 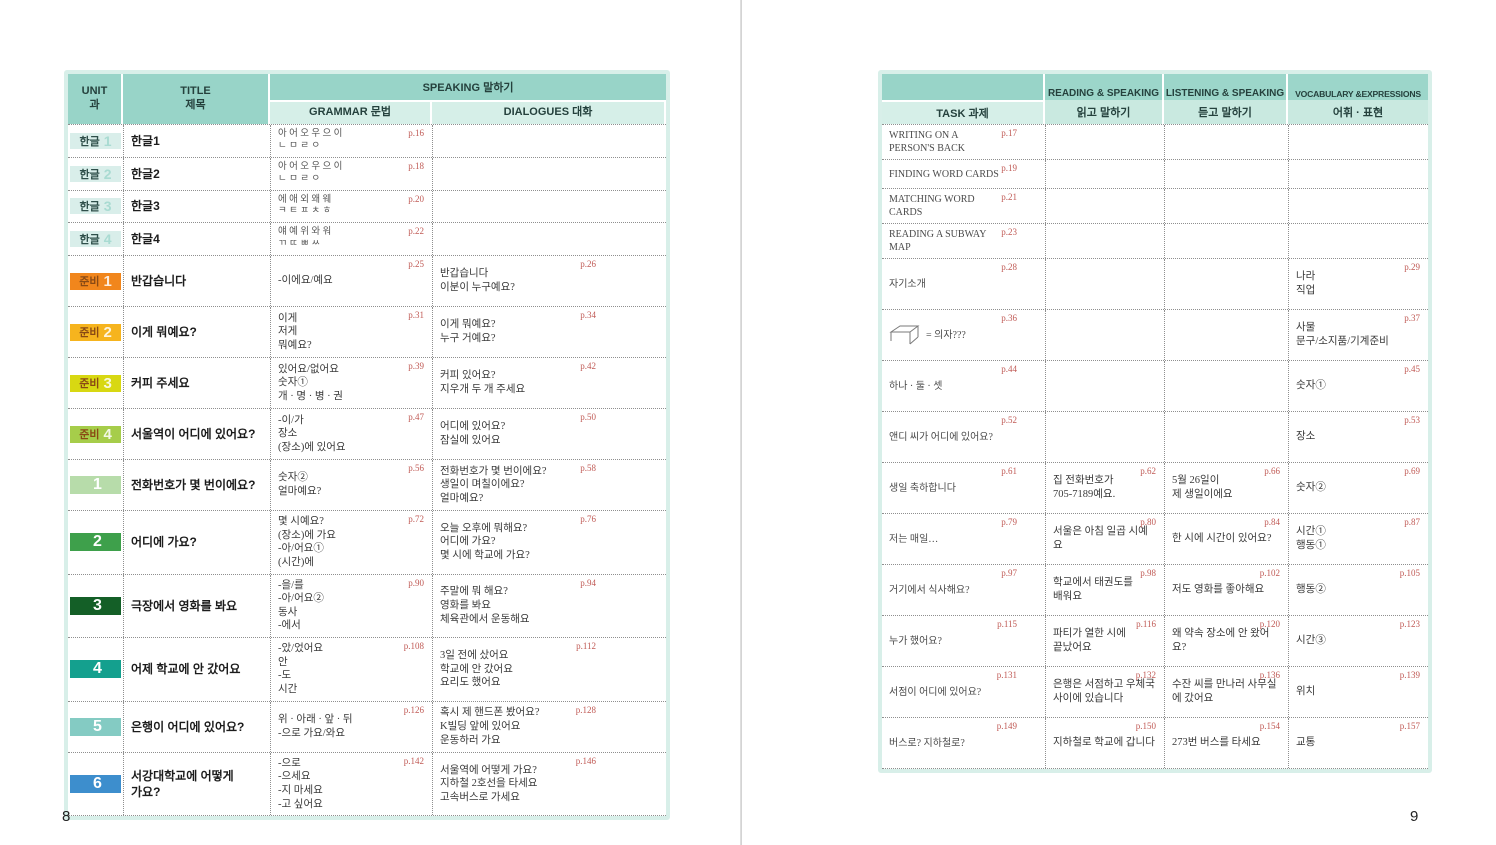 I want to click on title-column-header: TITLE 제목, so click(x=196, y=99).